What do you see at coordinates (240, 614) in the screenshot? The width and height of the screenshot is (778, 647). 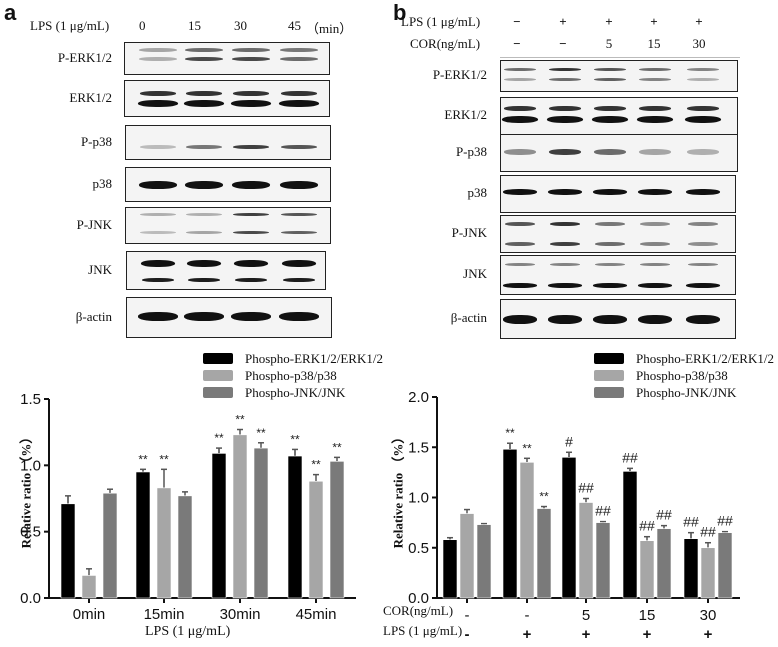 I see `x-category-label: 30min` at bounding box center [240, 614].